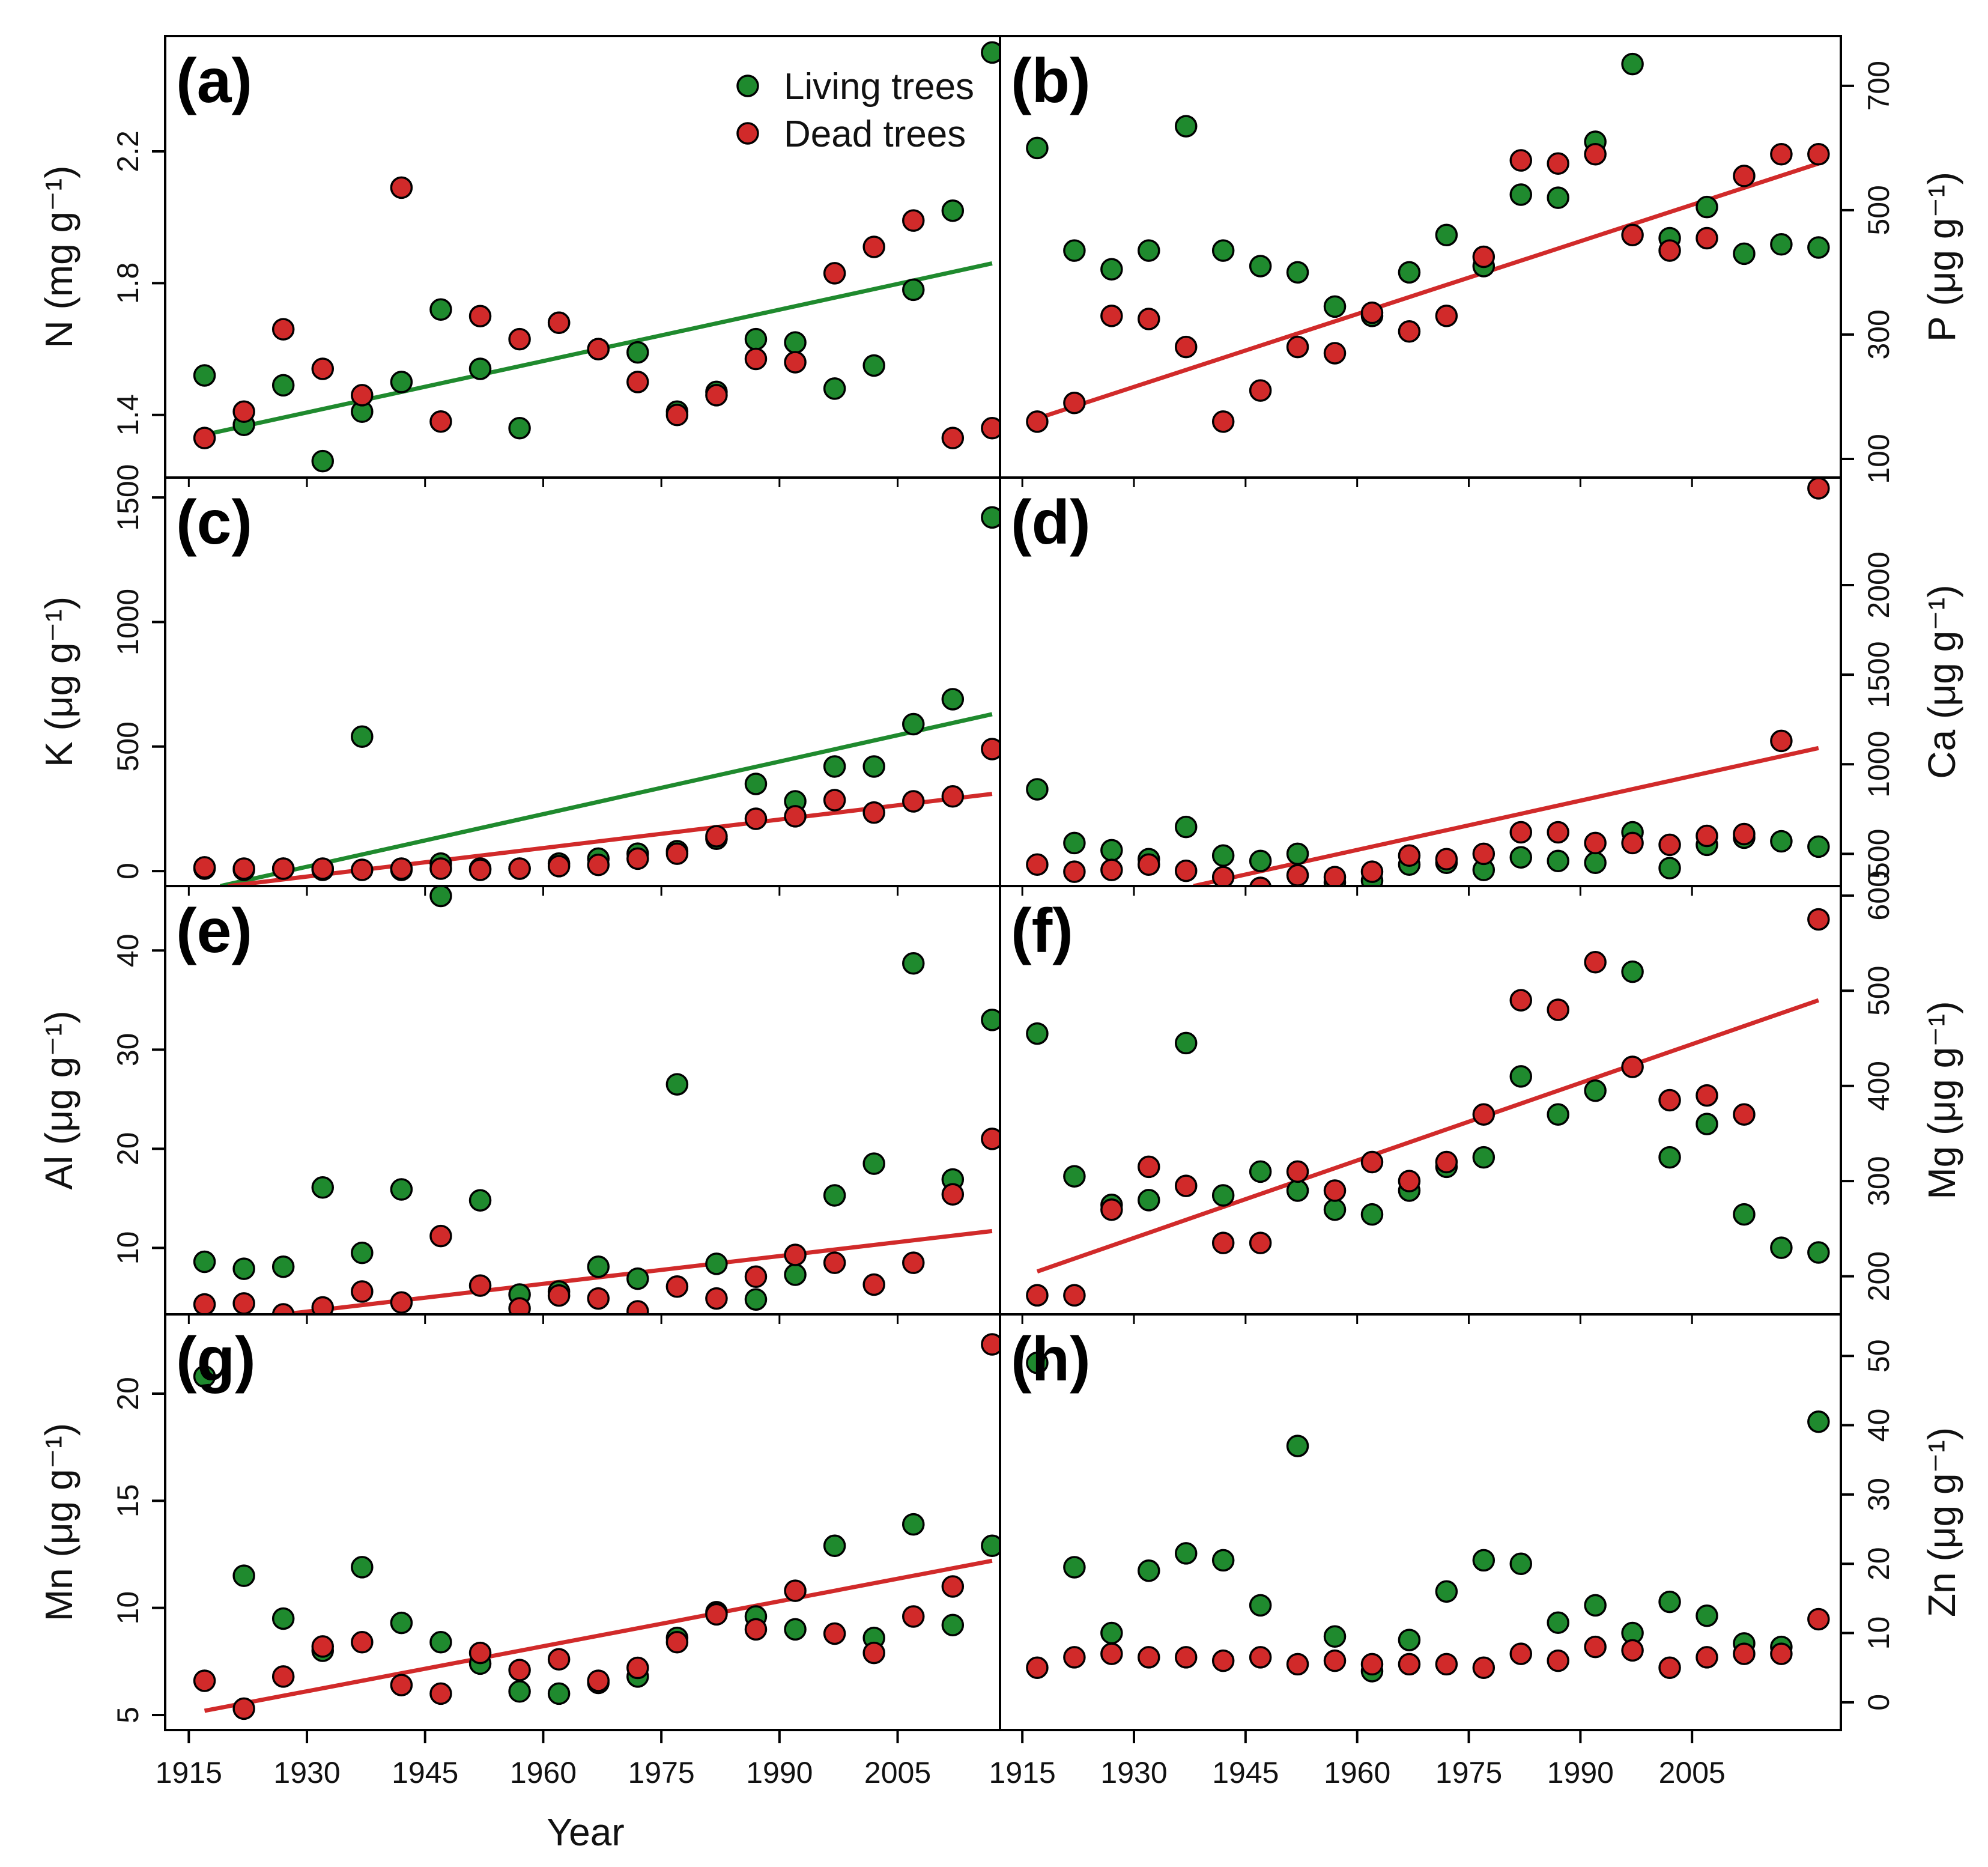 This screenshot has height=1867, width=1988. I want to click on y-tick-label: 1.8, so click(128, 284).